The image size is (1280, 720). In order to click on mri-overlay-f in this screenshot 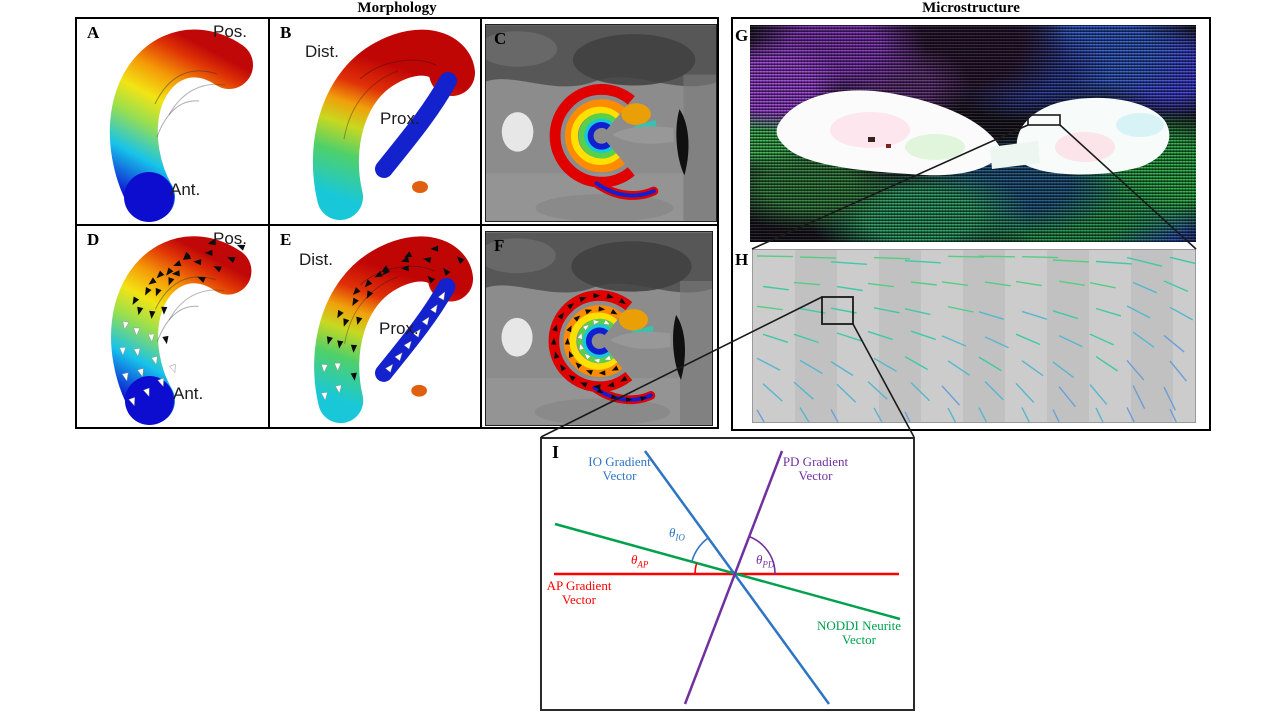, I will do `click(599, 328)`.